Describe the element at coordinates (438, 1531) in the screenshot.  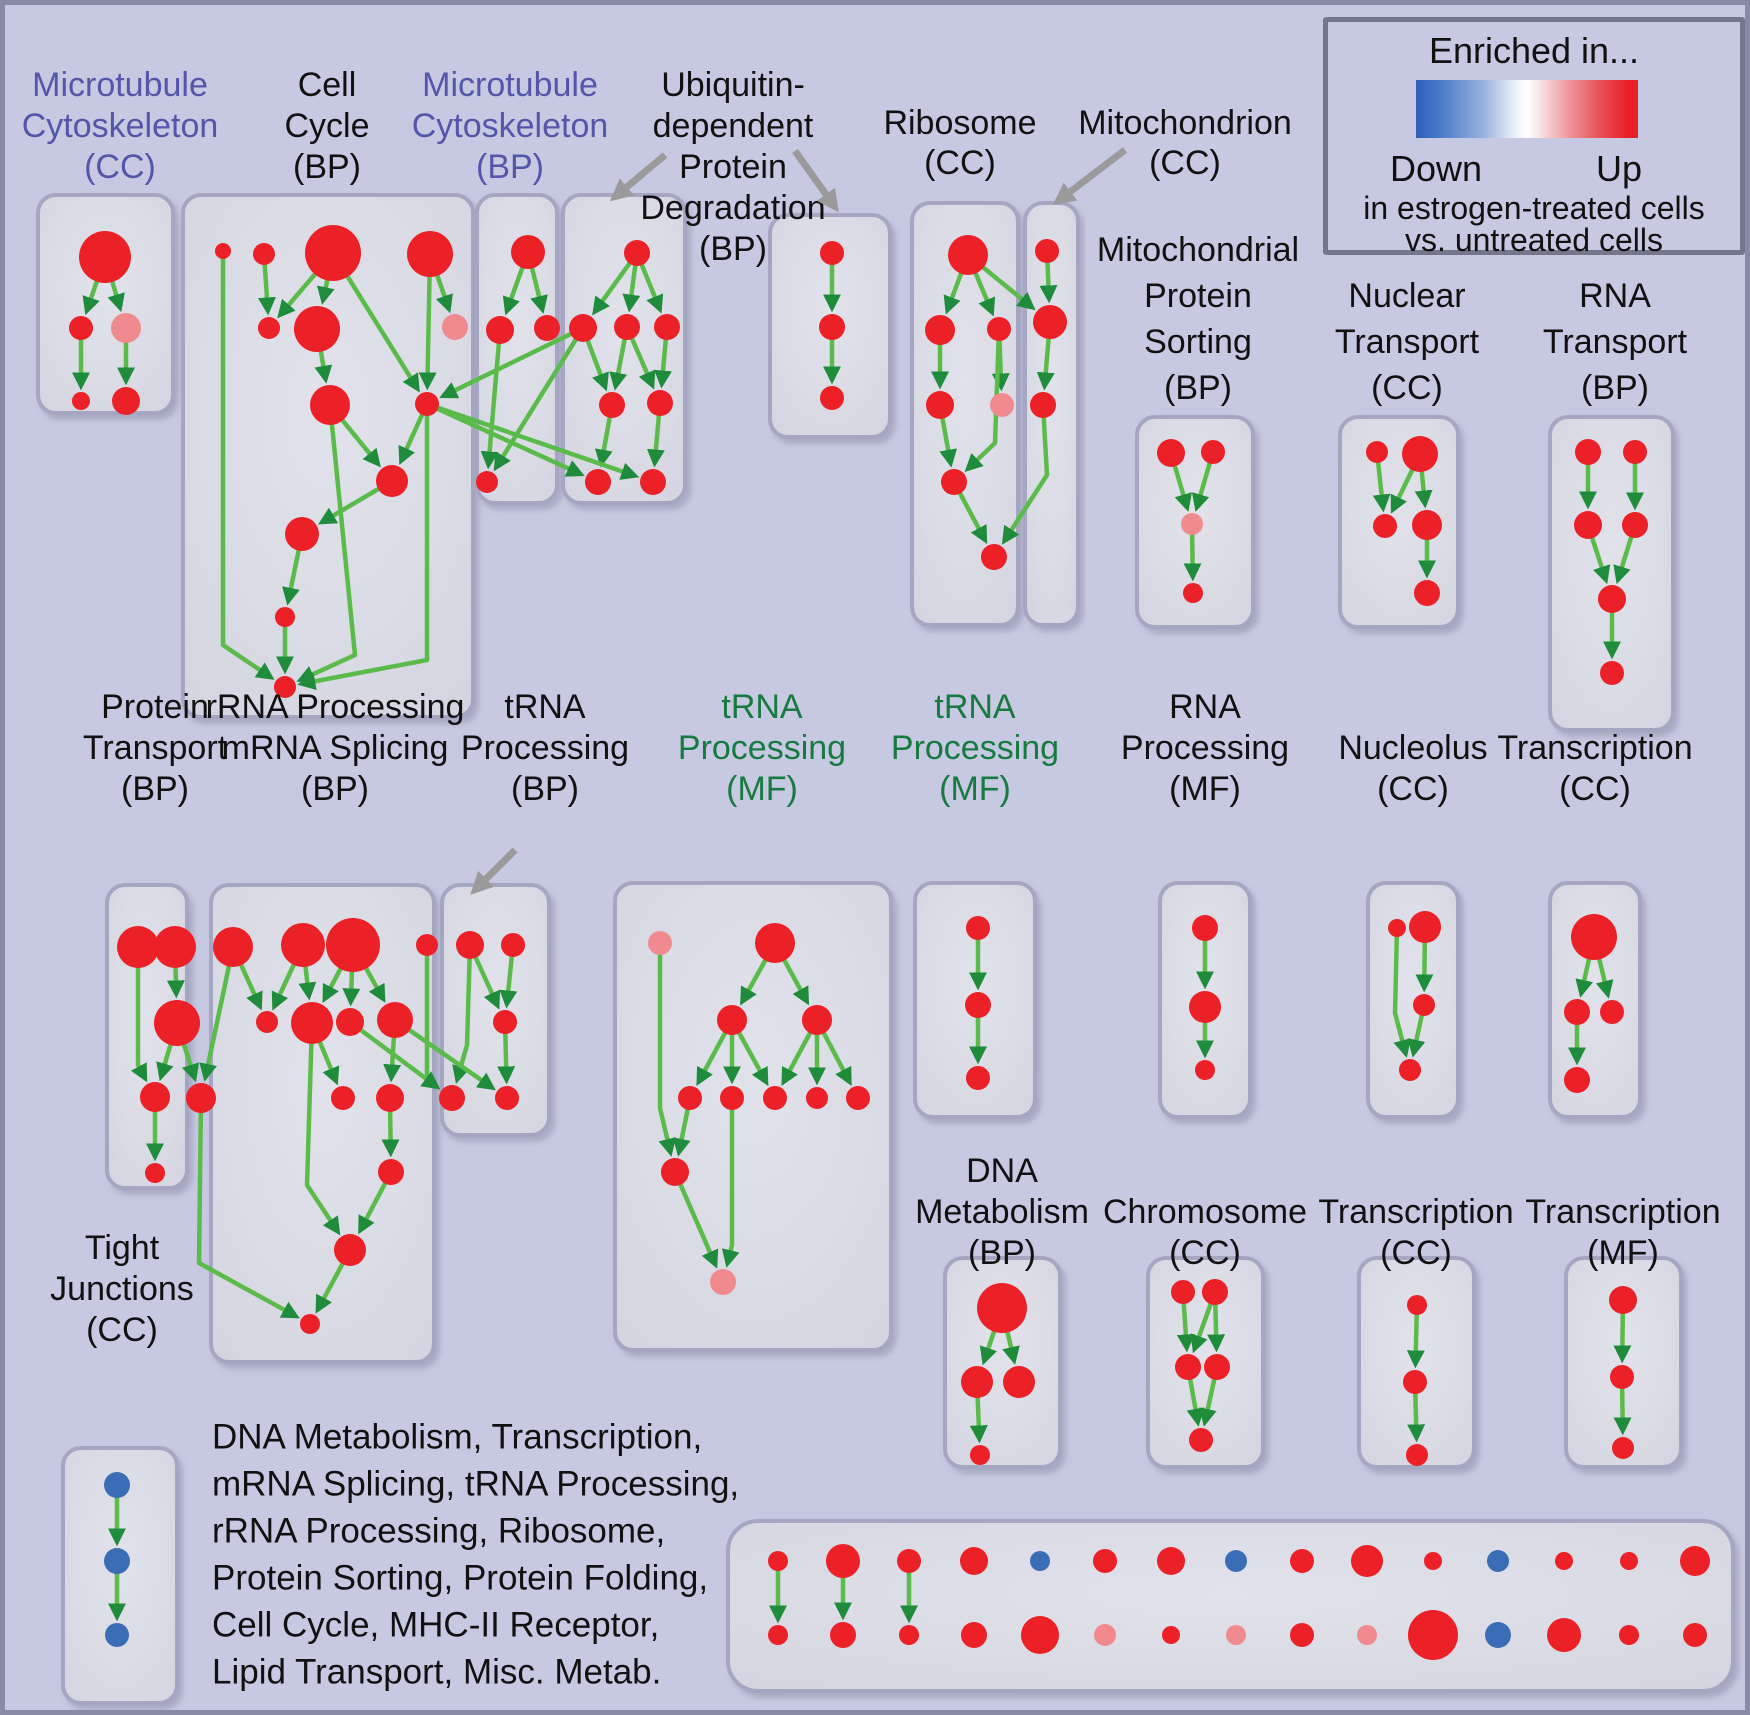
I see `misc-categories-note: rRNA Processing, Ribosome,` at that location.